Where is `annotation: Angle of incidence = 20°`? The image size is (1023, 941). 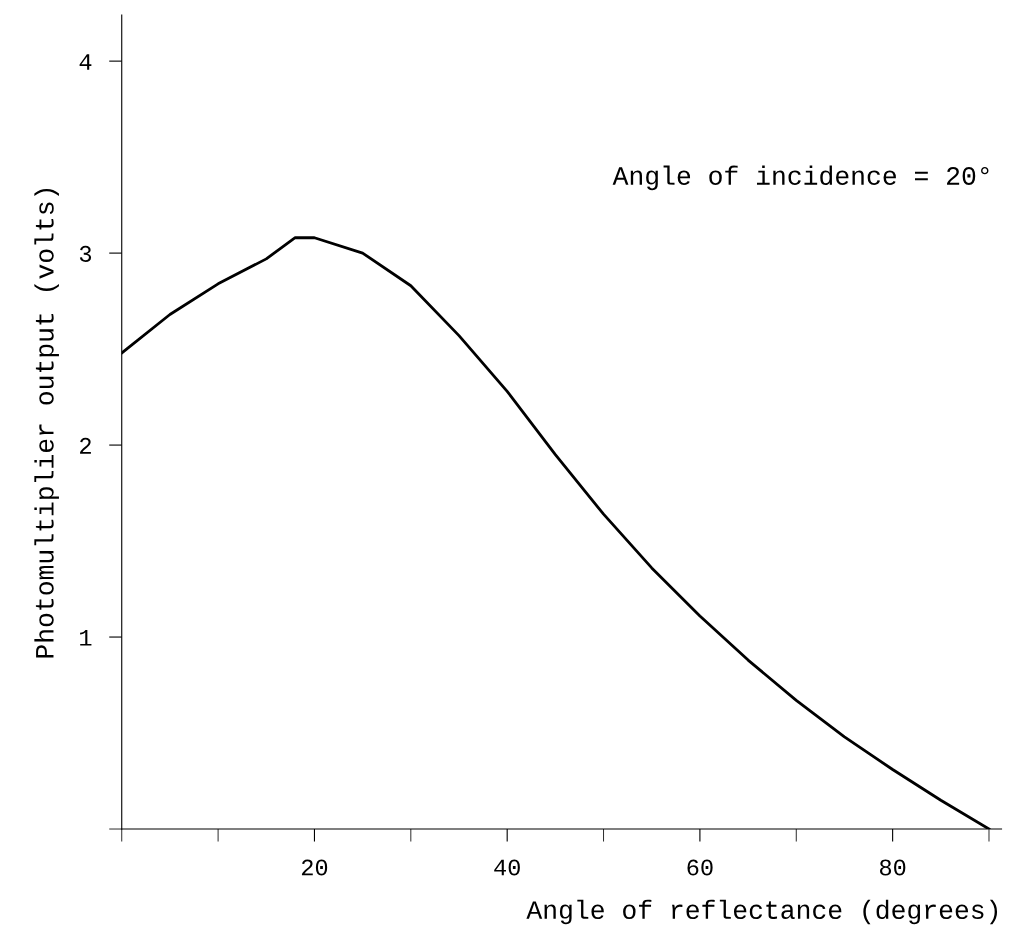
annotation: Angle of incidence = 20° is located at coordinates (800, 178).